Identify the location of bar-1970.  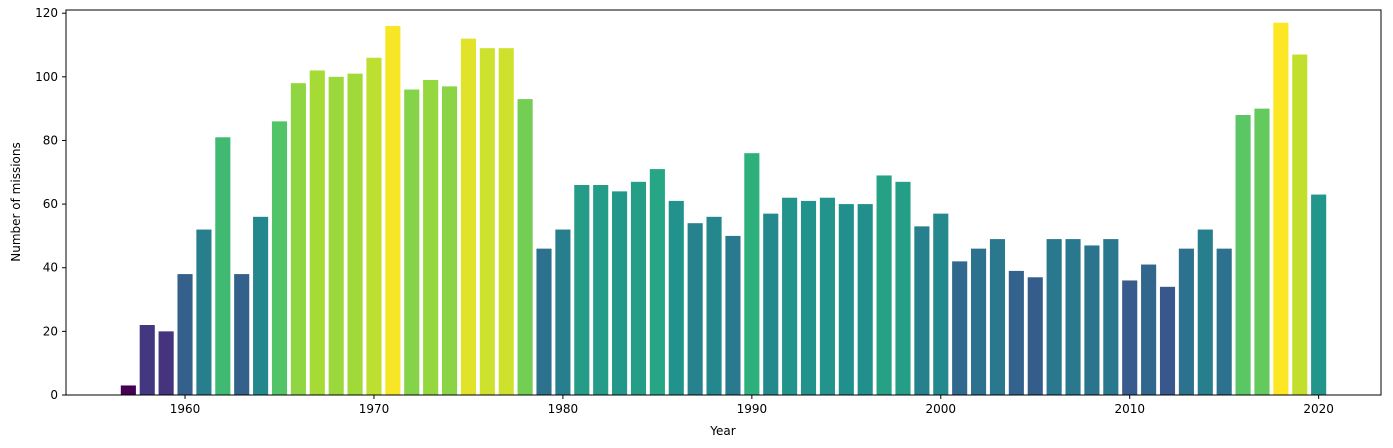
(374, 226).